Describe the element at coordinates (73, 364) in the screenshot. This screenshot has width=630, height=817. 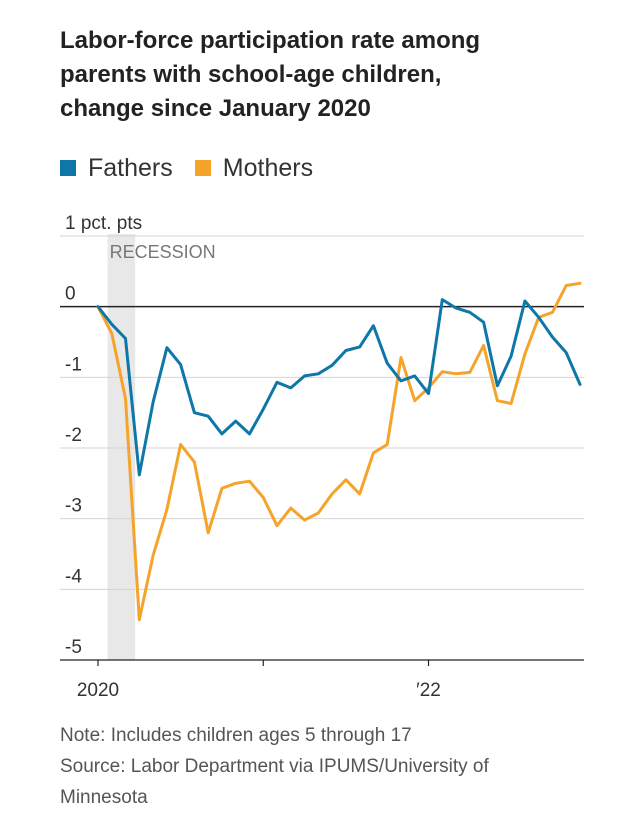
I see `y-tick-label: -1` at that location.